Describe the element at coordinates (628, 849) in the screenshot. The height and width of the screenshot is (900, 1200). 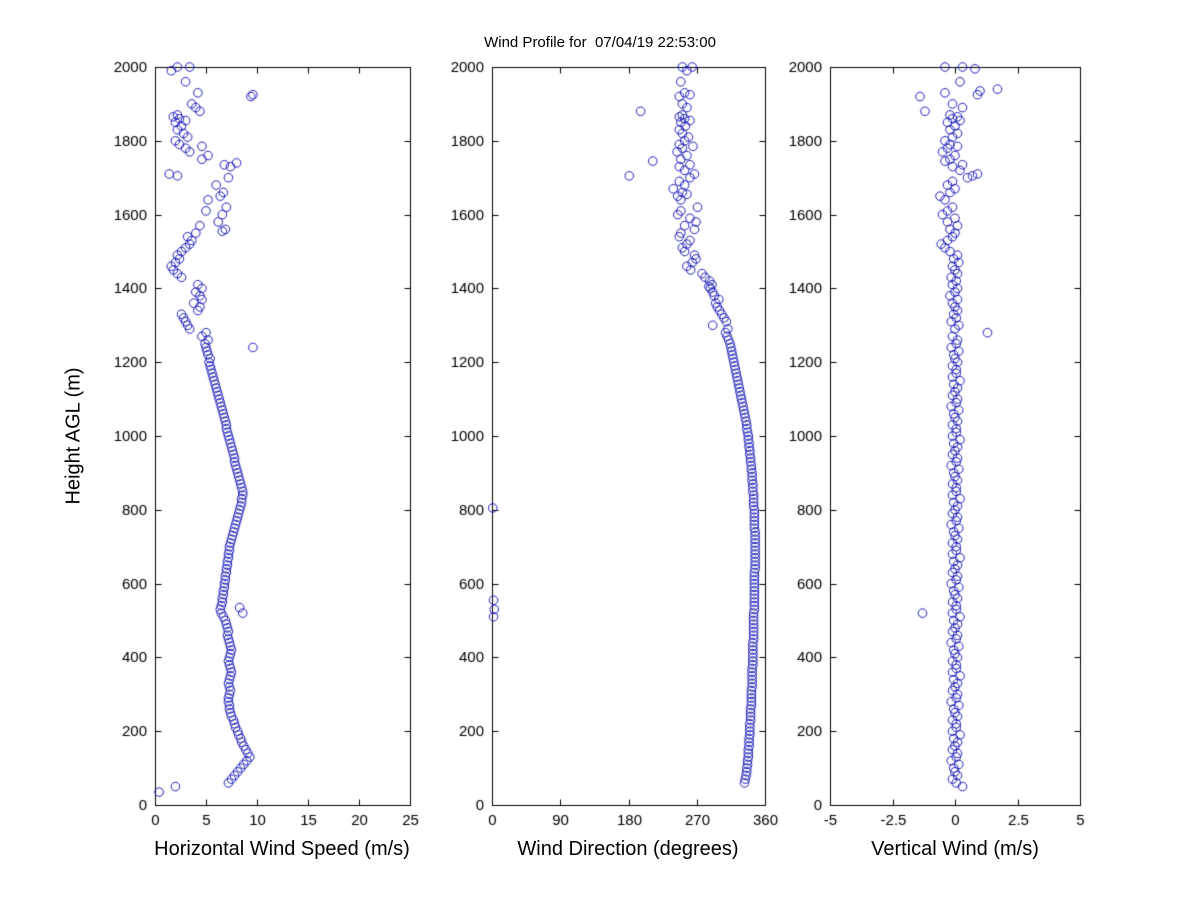
I see `x-axis-label-wind-direction: Wind Direction (degrees)` at that location.